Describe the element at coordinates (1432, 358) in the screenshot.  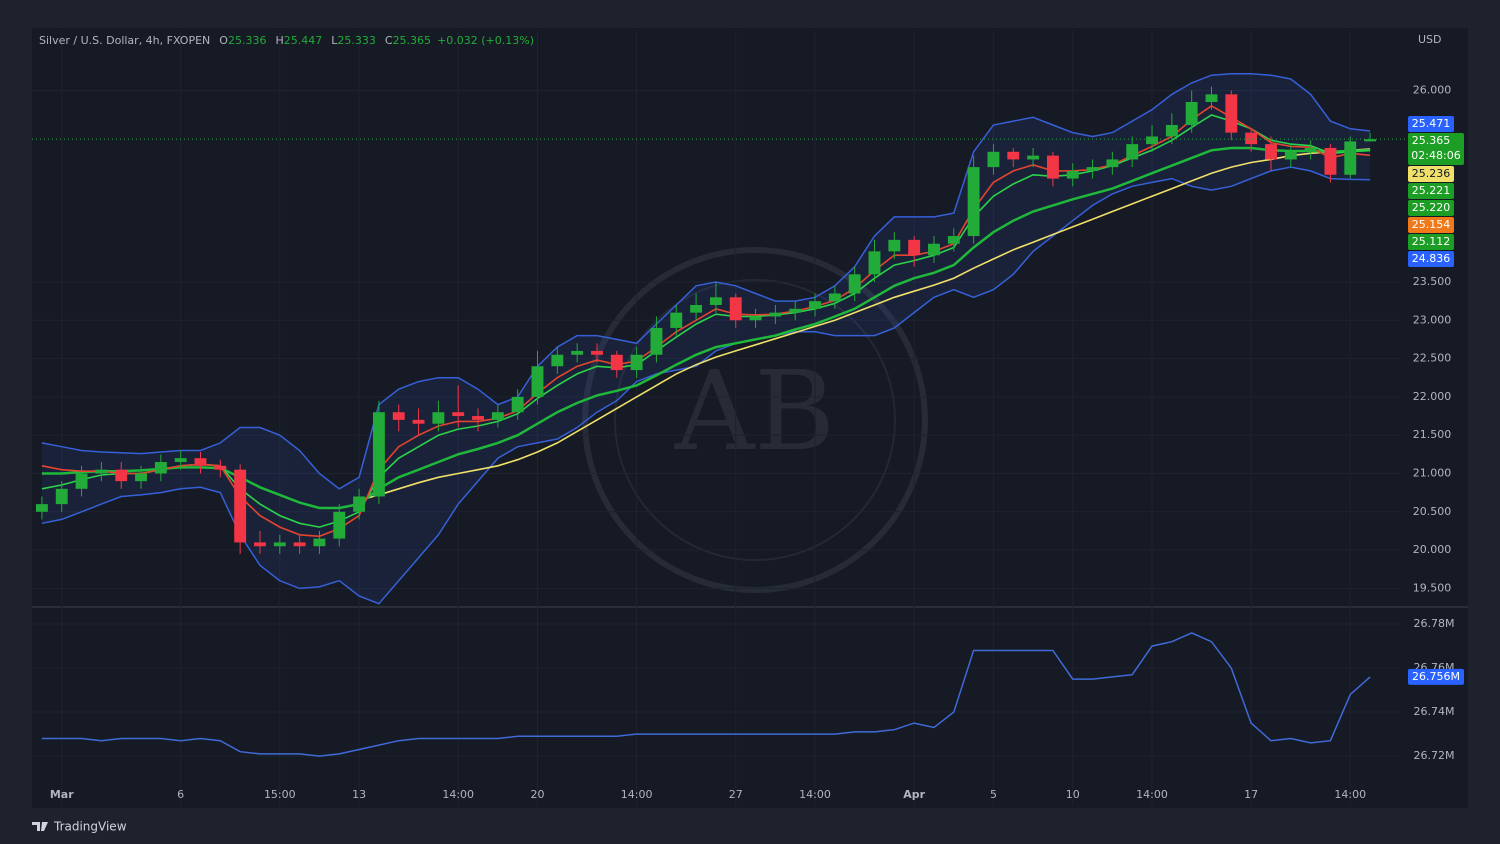
I see `y-tick-label: 22.500` at that location.